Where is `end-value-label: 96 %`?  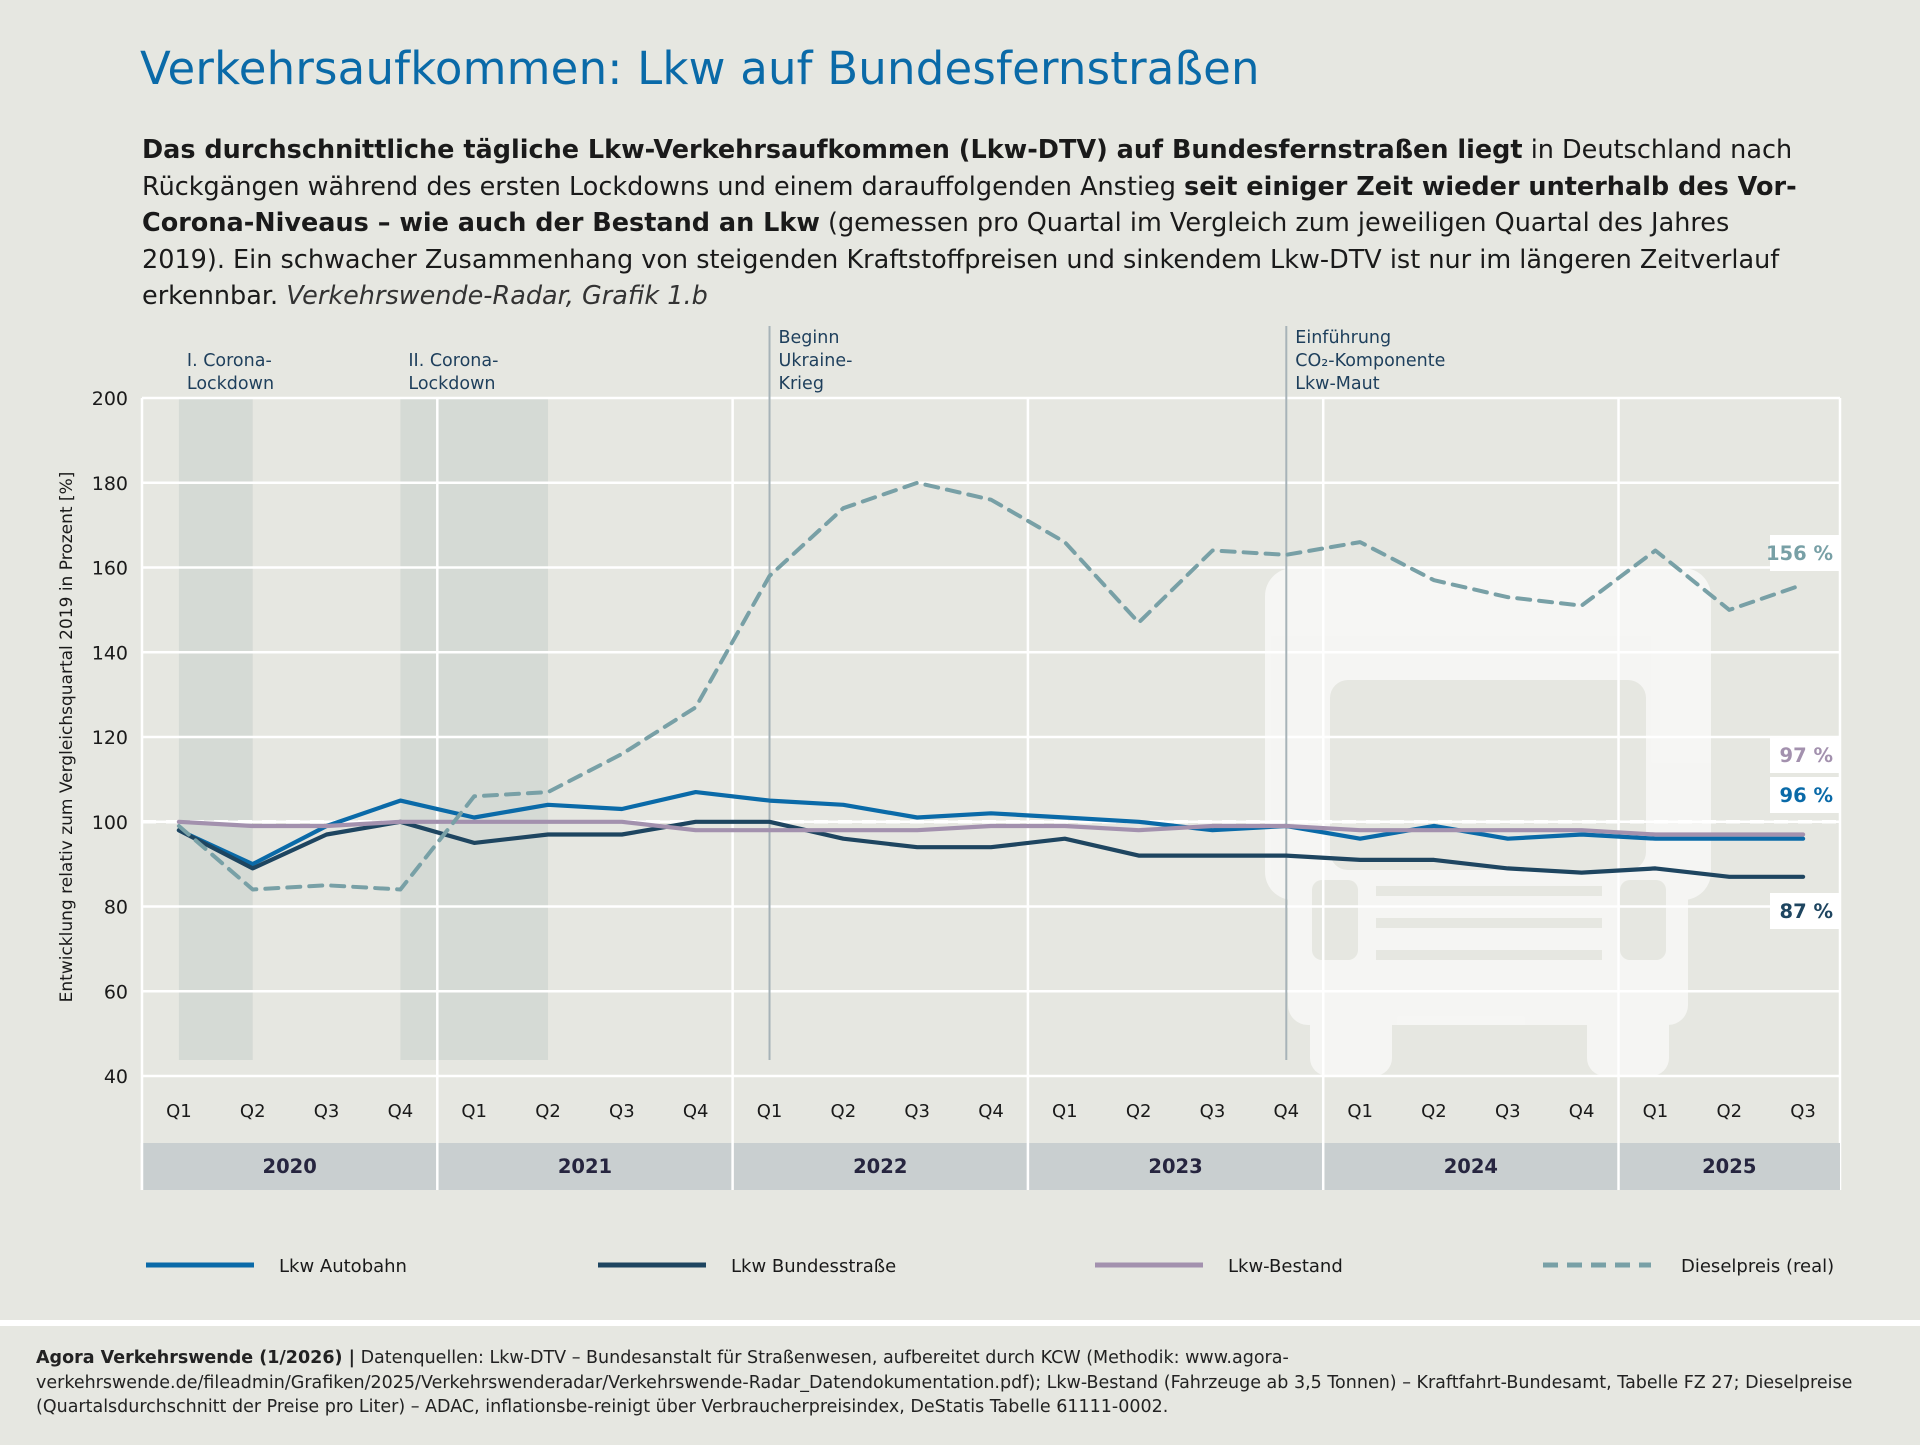
end-value-label: 96 % is located at coordinates (1806, 795).